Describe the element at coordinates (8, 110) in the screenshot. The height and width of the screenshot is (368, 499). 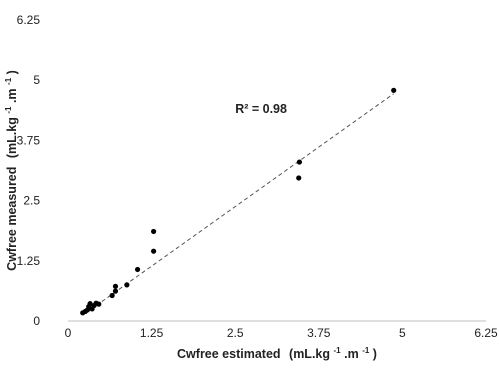
I see `y-axis-title-exp1: -1` at that location.